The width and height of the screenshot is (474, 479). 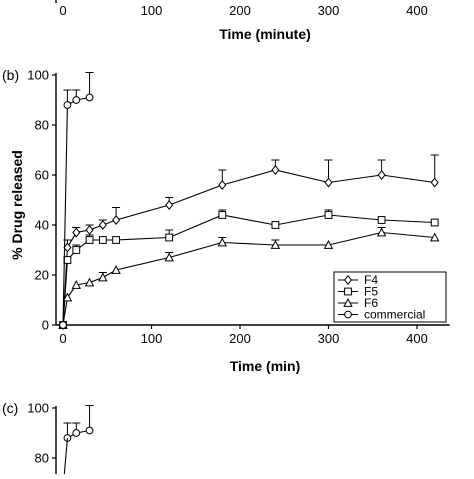 I want to click on series-c0, so click(x=78, y=423).